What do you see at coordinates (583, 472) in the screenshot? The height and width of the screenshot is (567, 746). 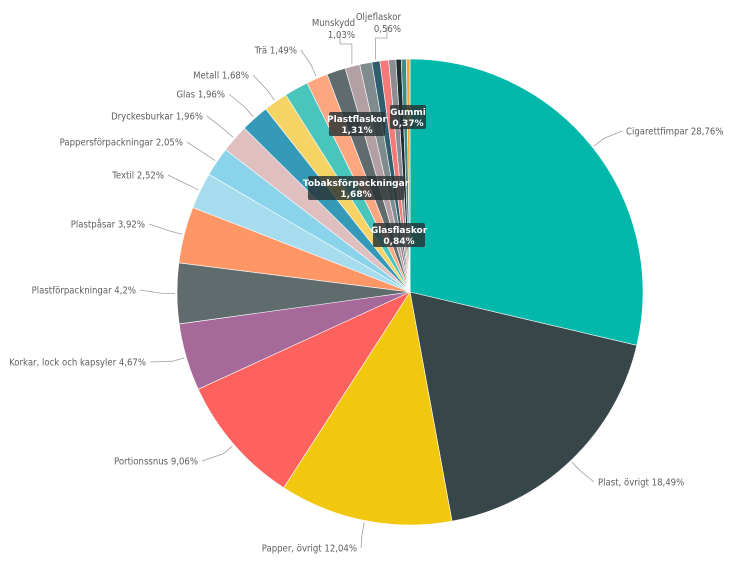 I see `leader-line-plast-ovrigt` at bounding box center [583, 472].